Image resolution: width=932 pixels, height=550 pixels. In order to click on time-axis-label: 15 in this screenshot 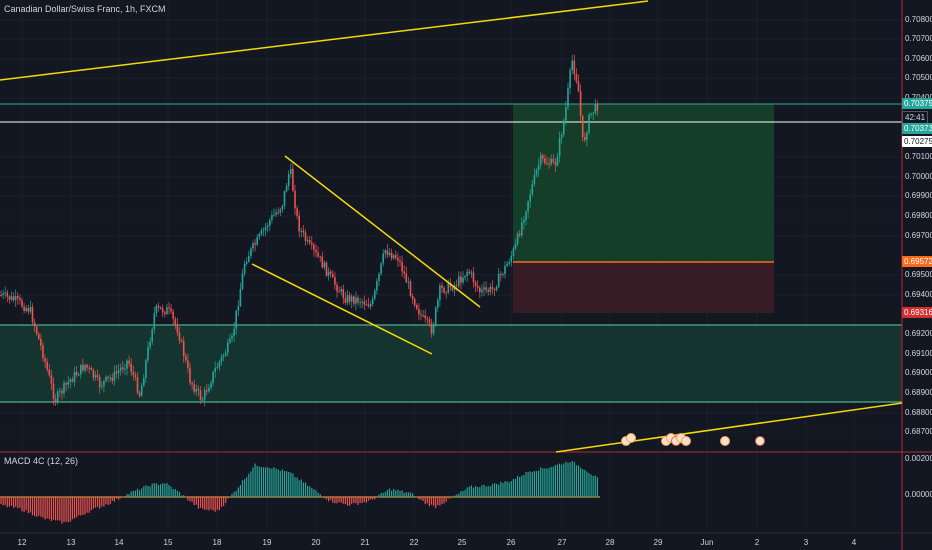, I will do `click(168, 542)`.